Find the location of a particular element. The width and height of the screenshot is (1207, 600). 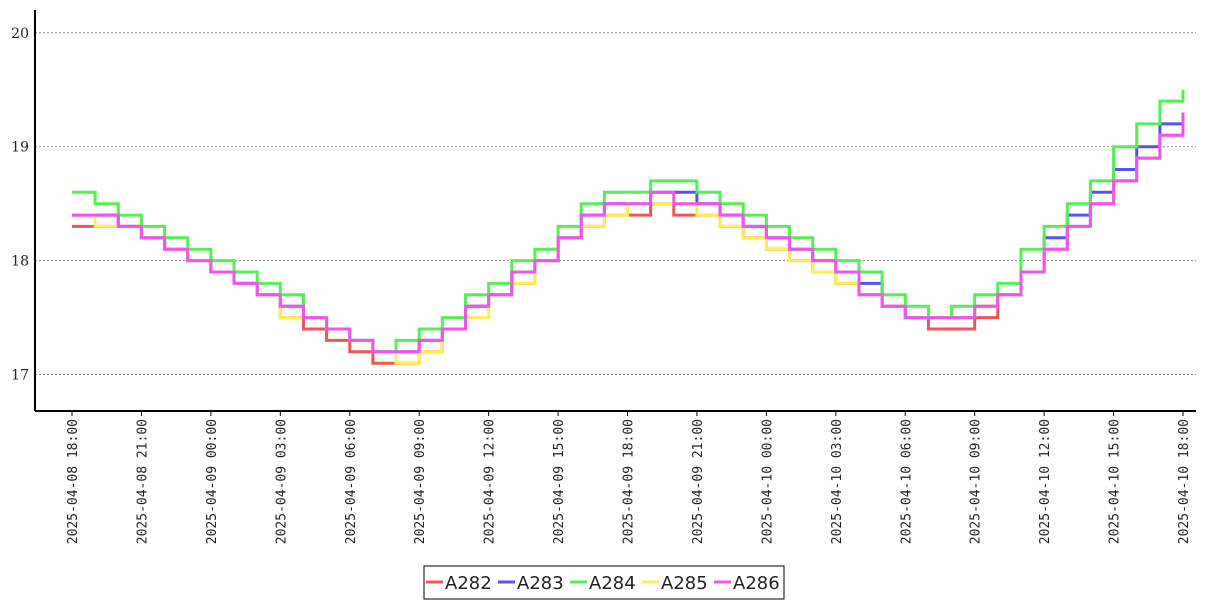

y-tick-label: 18 is located at coordinates (20, 262).